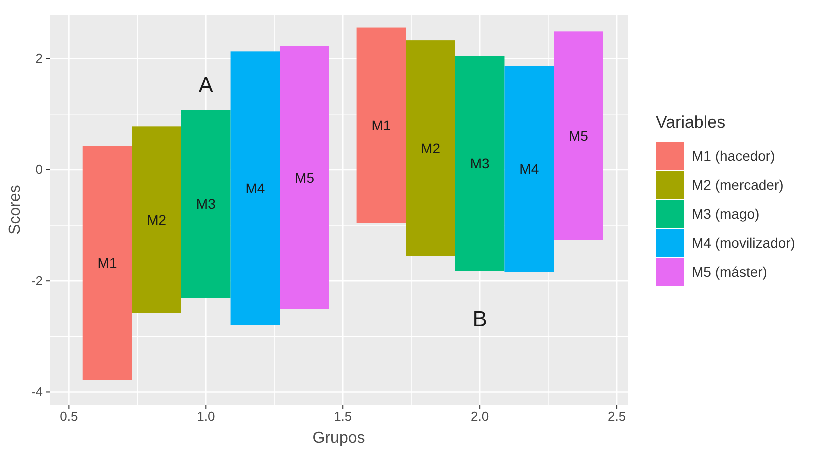 This screenshot has height=451, width=827. What do you see at coordinates (691, 122) in the screenshot?
I see `legend-title: Variables` at bounding box center [691, 122].